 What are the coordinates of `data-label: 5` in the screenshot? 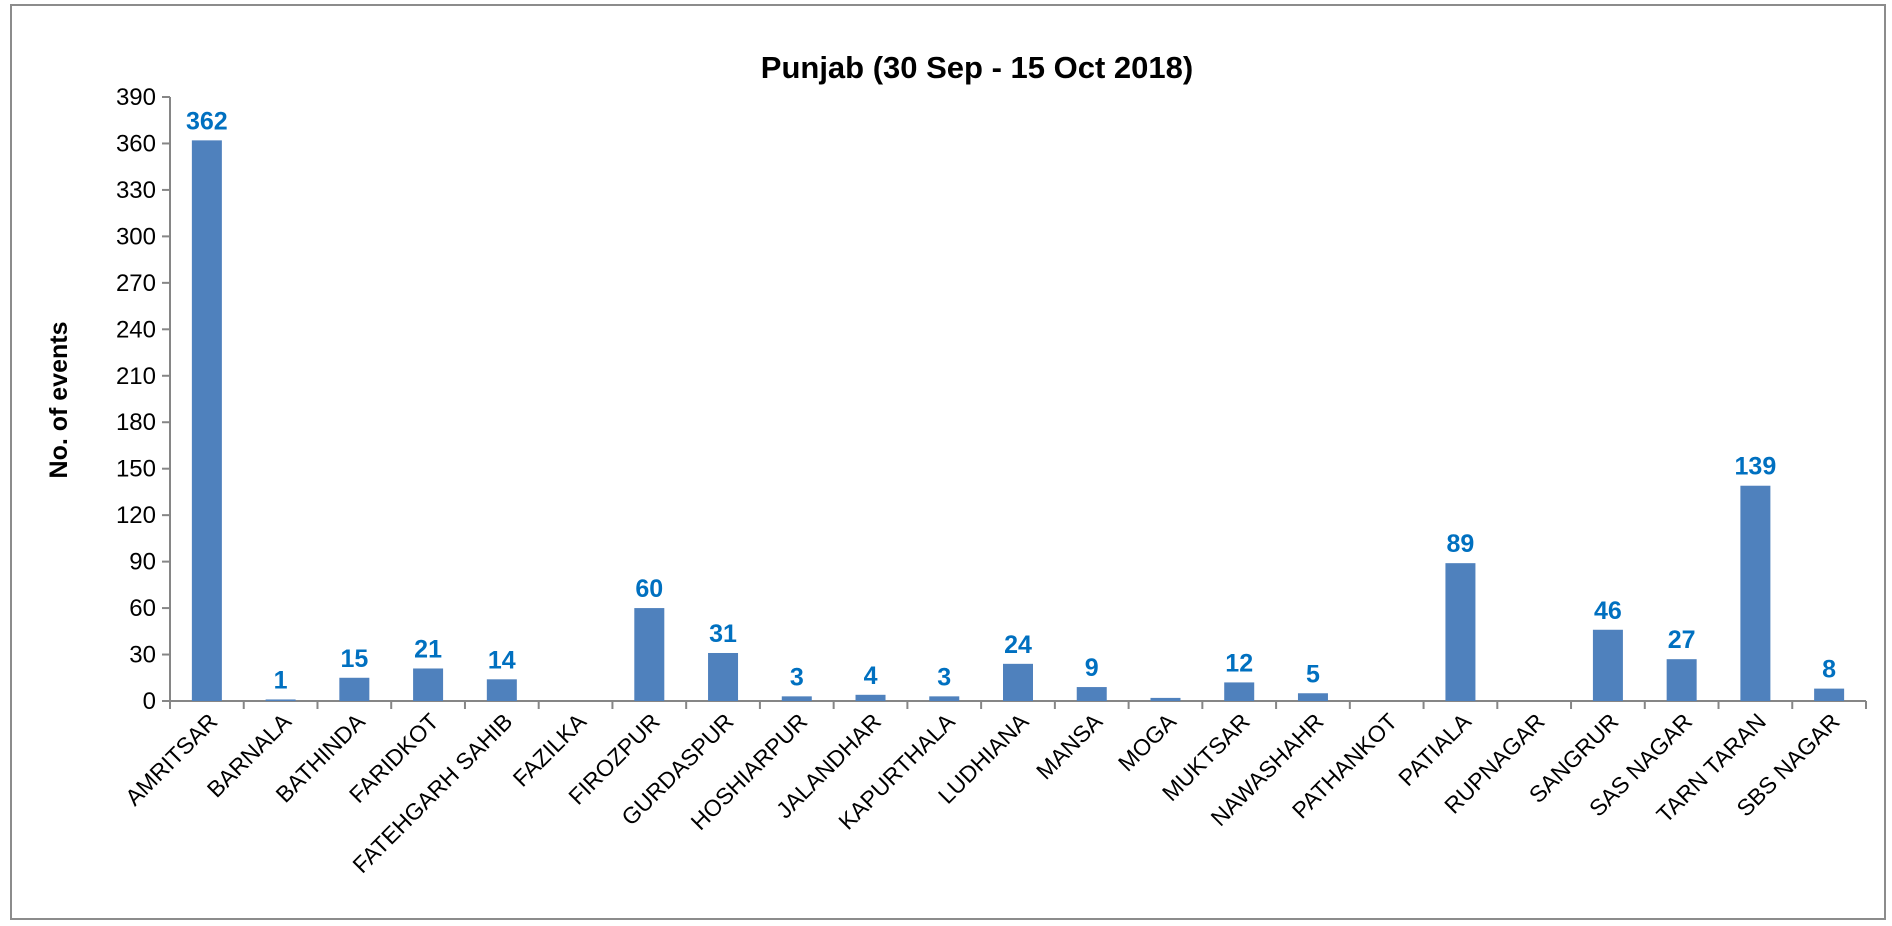 It's located at (1313, 674).